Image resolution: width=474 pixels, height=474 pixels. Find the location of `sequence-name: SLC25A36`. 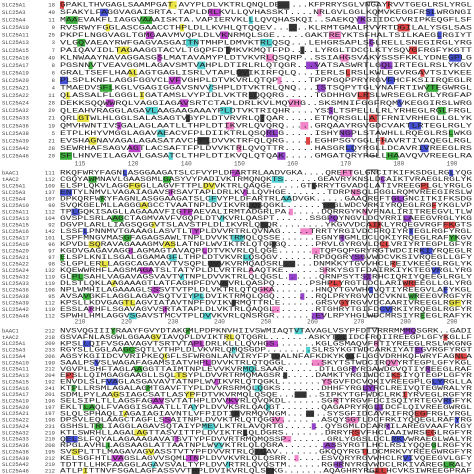

sequence-name: SLC25A36 is located at coordinates (15, 445).